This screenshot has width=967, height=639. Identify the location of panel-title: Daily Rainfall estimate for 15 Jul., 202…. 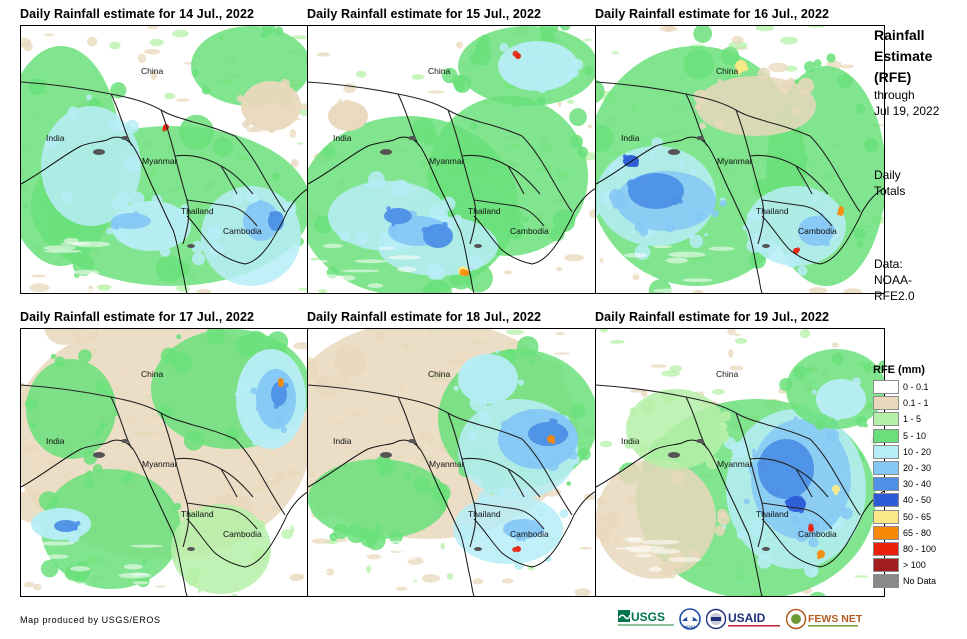
(424, 14).